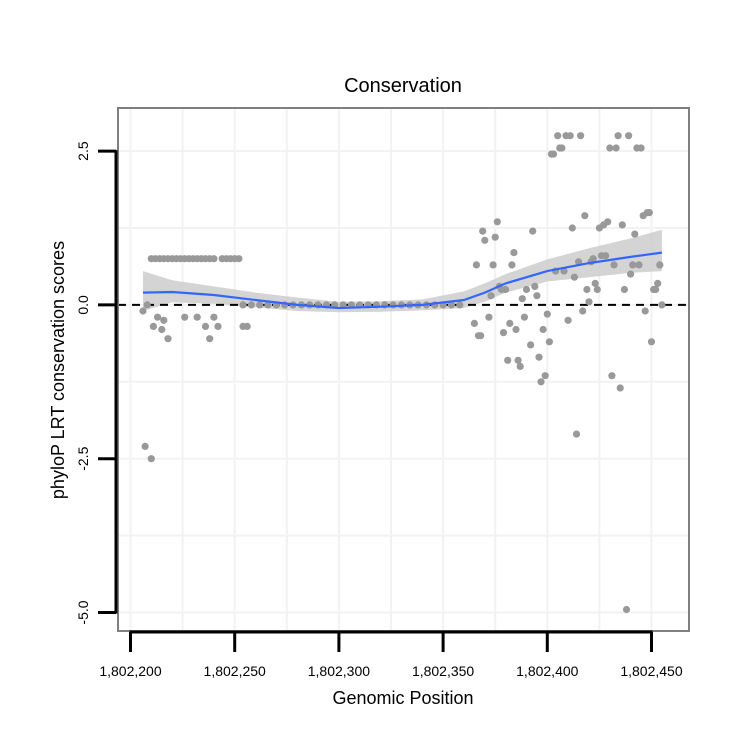 This screenshot has width=750, height=750. What do you see at coordinates (58, 370) in the screenshot?
I see `y-axis-label: phyloP LRT conservation scores` at bounding box center [58, 370].